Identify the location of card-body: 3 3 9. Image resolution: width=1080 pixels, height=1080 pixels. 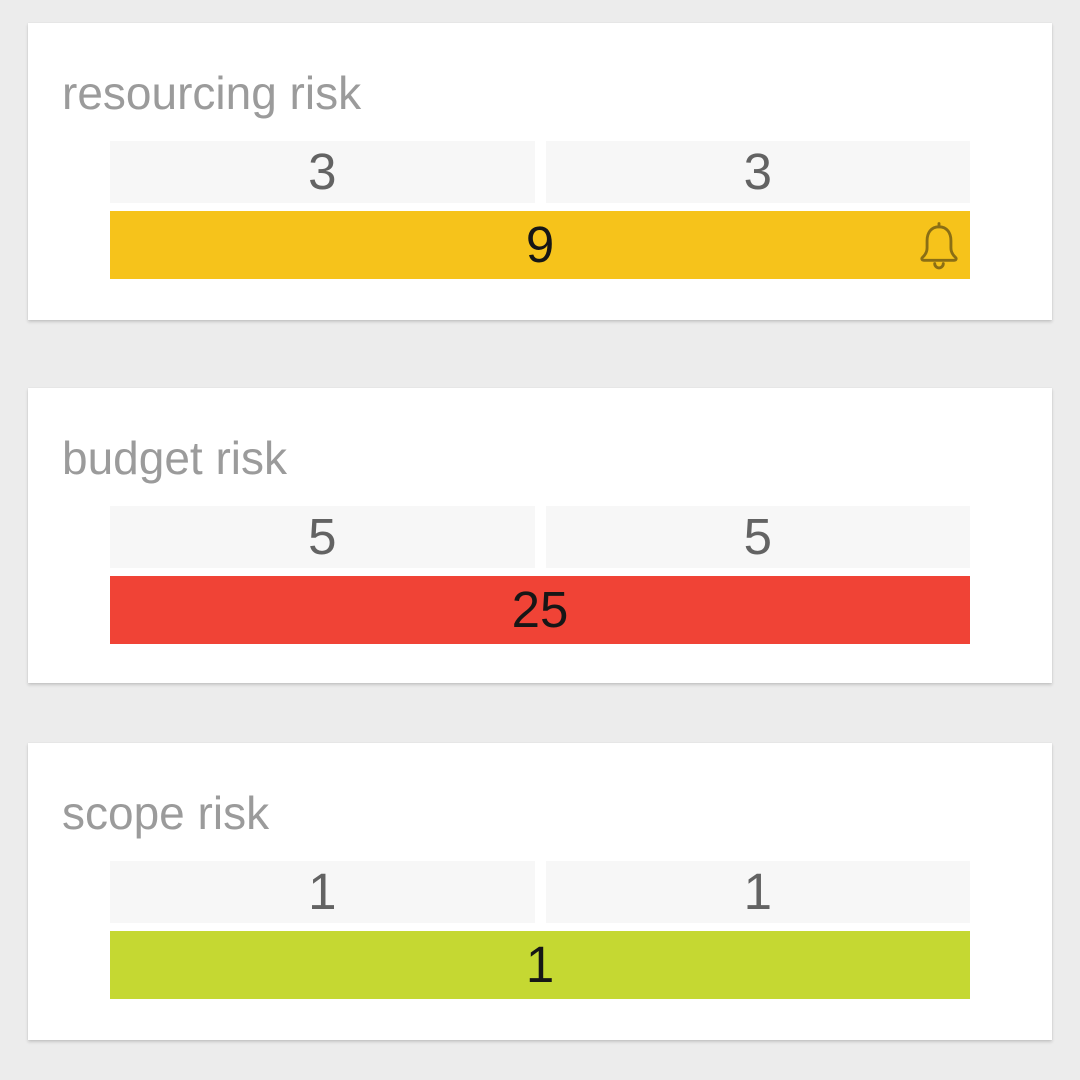
(540, 209).